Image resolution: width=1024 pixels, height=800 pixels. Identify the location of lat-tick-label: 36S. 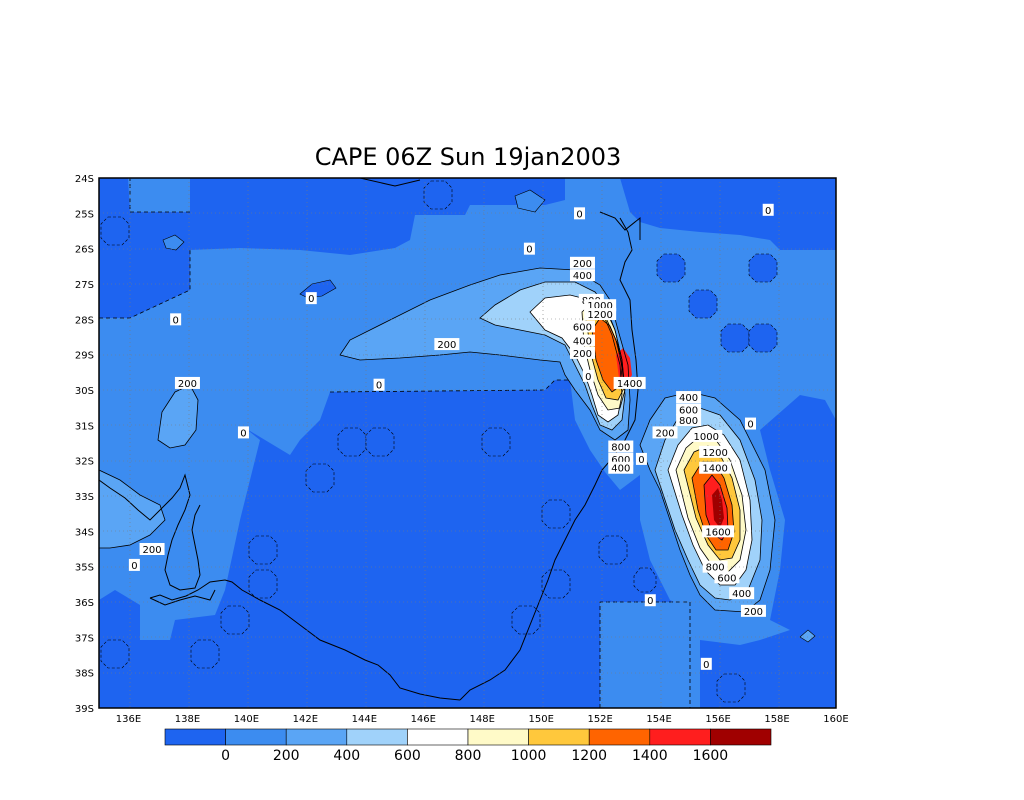
(84, 603).